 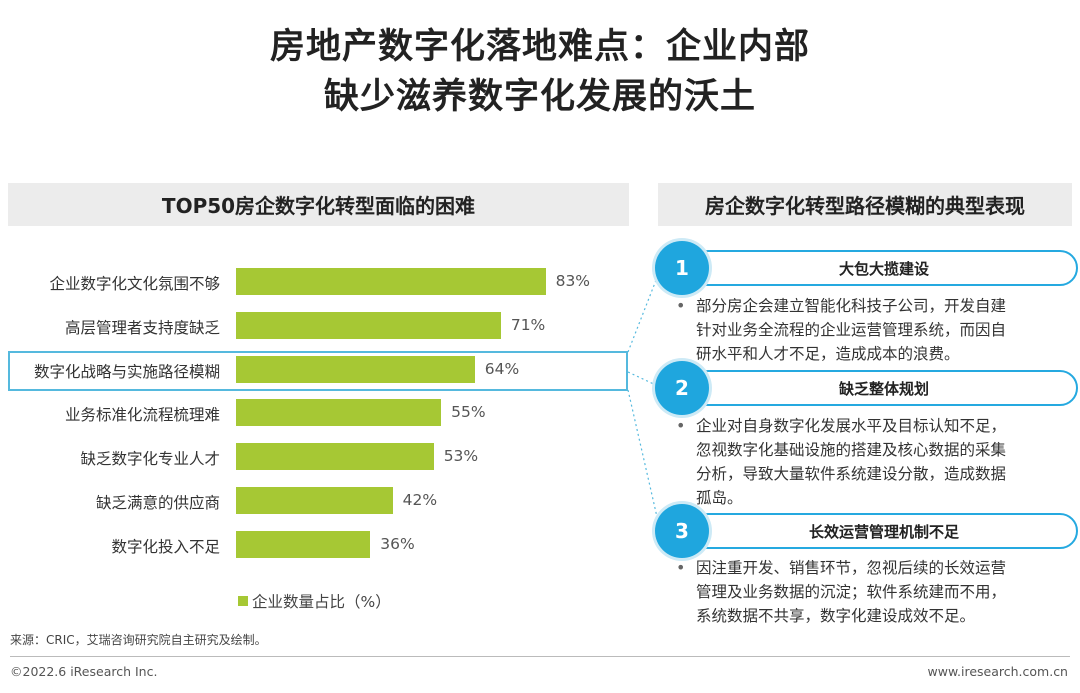 I want to click on item-3-number: 3, so click(x=682, y=531).